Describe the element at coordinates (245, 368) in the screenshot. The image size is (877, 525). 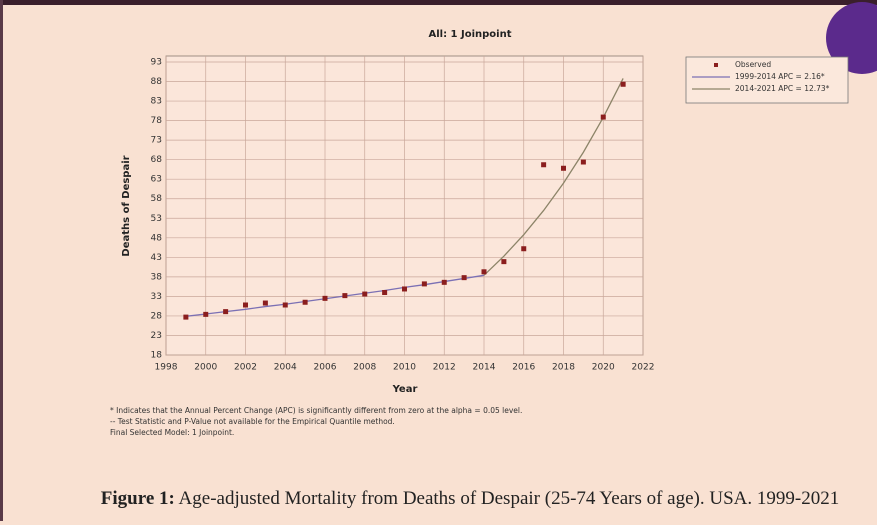
I see `x-tick-label: 2002` at that location.